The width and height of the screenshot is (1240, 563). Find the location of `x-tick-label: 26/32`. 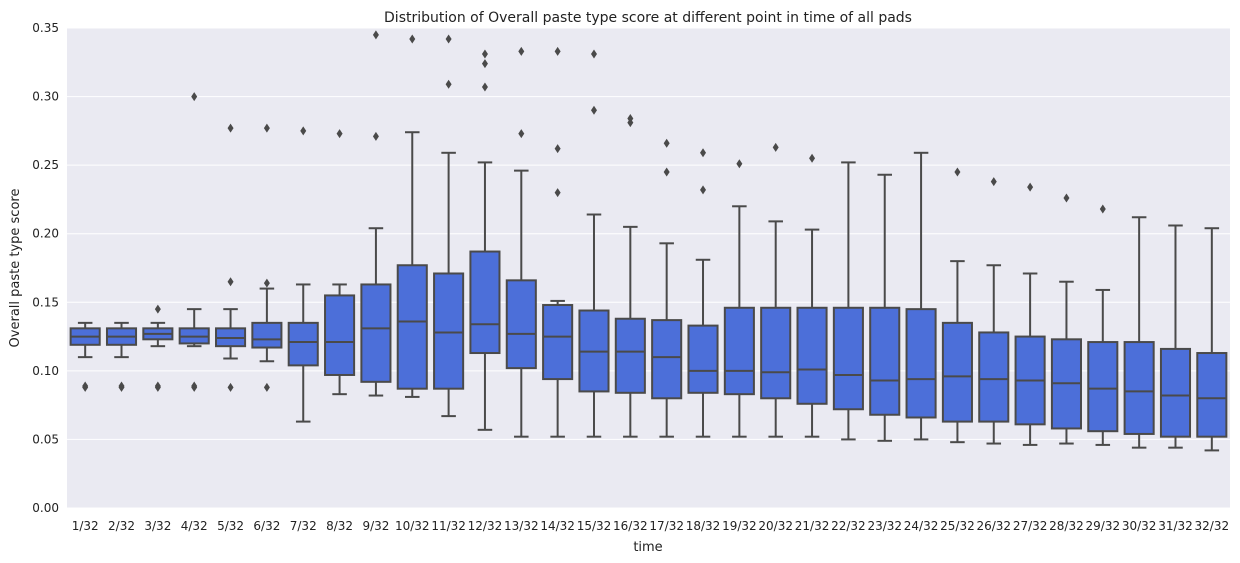

x-tick-label: 26/32 is located at coordinates (993, 526).